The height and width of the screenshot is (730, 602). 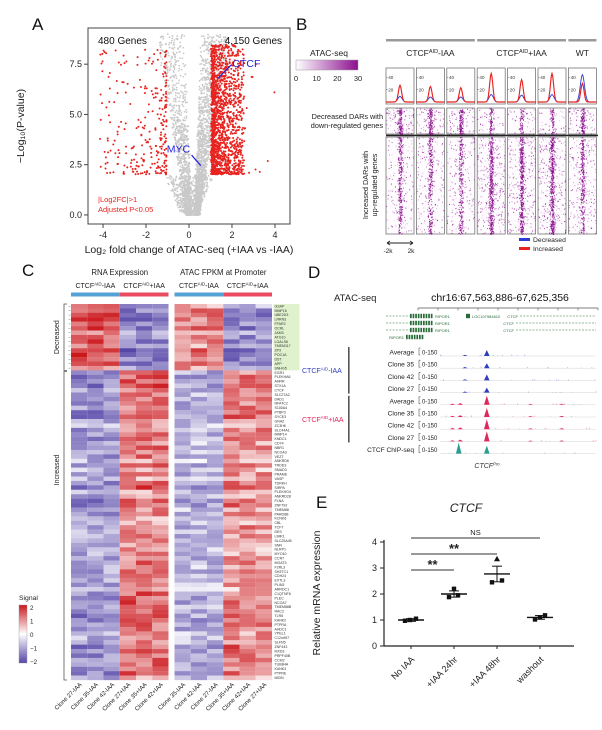 I want to click on svg-text: 0.0, so click(x=75, y=215).